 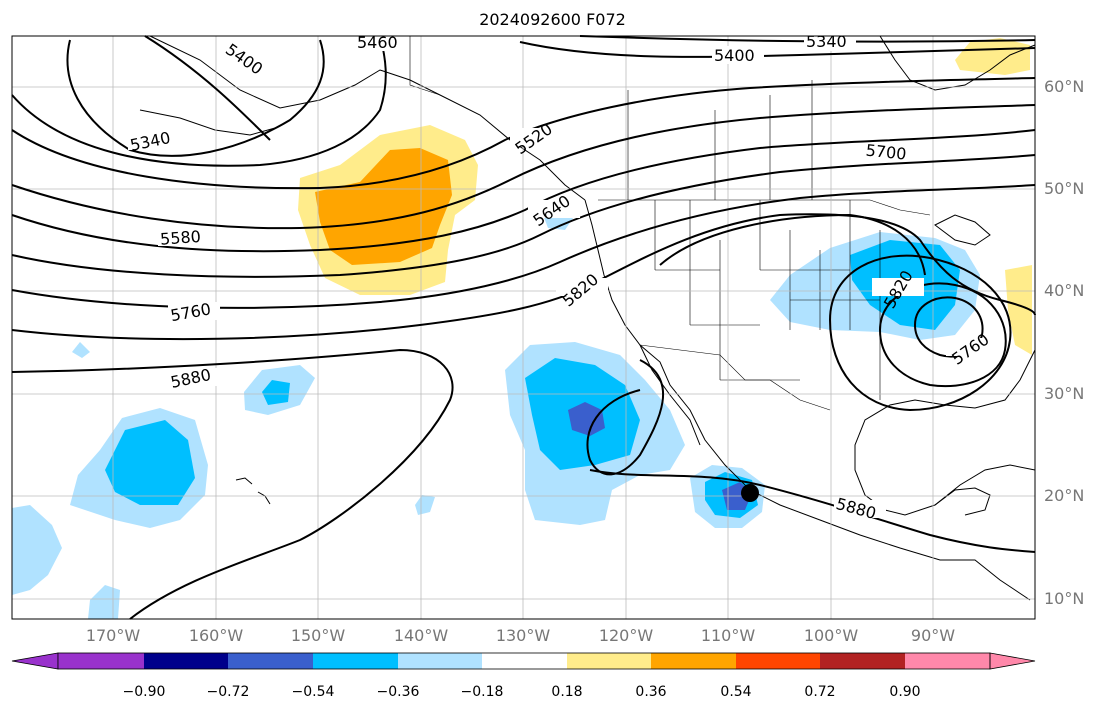 I want to click on lon-label: 130°W, so click(x=523, y=635).